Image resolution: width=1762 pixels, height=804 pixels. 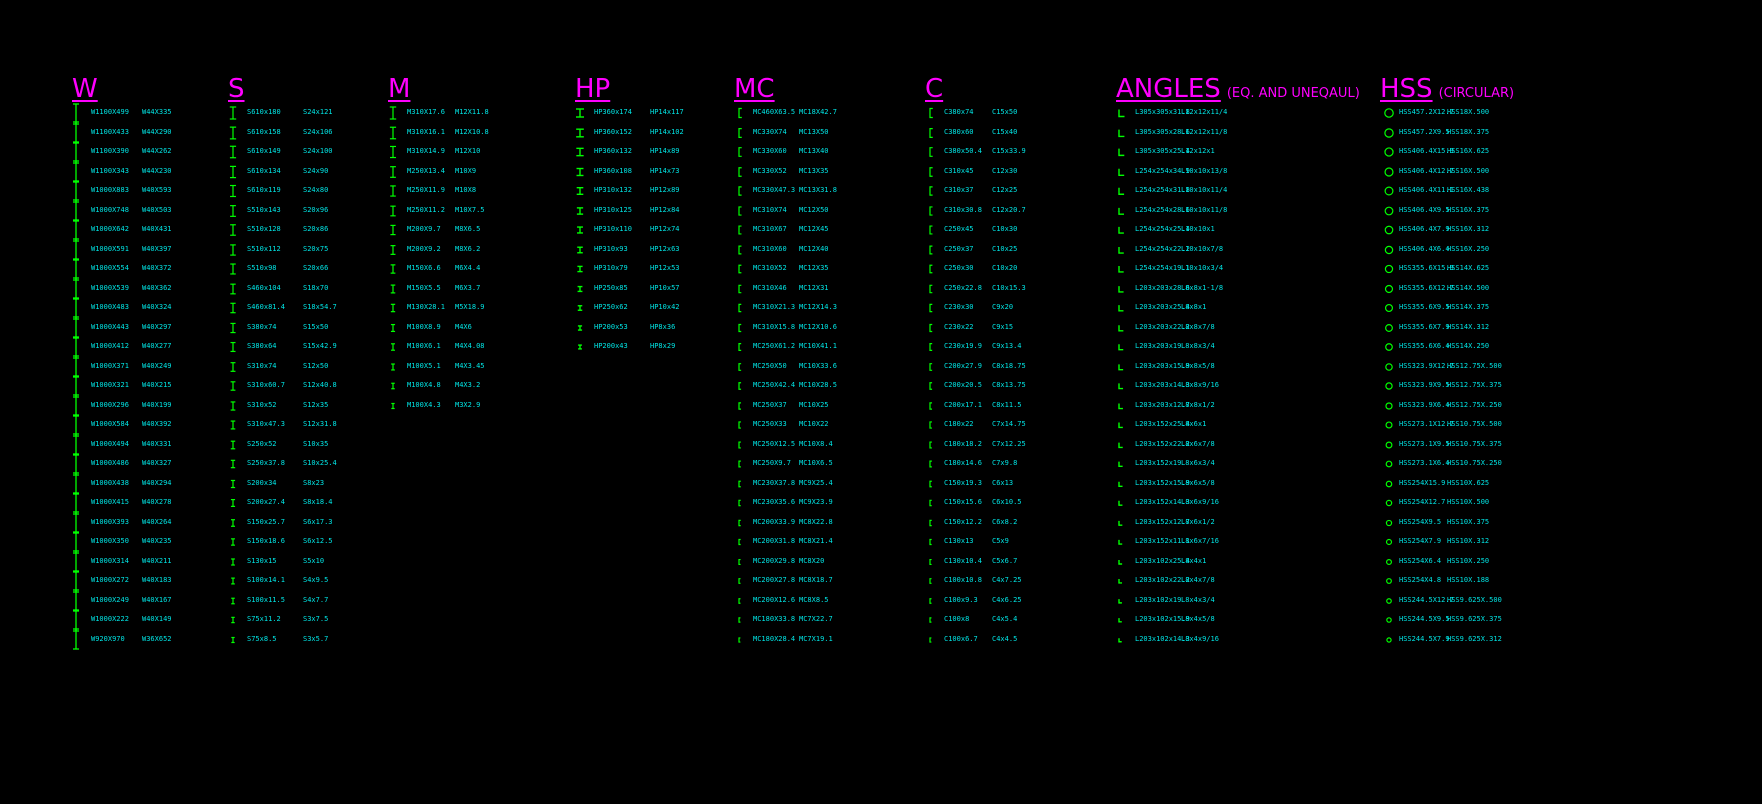 I want to click on metric-designation: W1000X371, so click(x=110, y=365).